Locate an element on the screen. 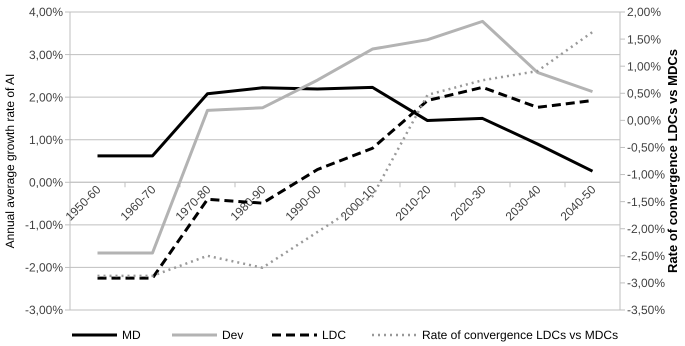 This screenshot has width=685, height=346. y-tick-label: 2,00% is located at coordinates (46, 97).